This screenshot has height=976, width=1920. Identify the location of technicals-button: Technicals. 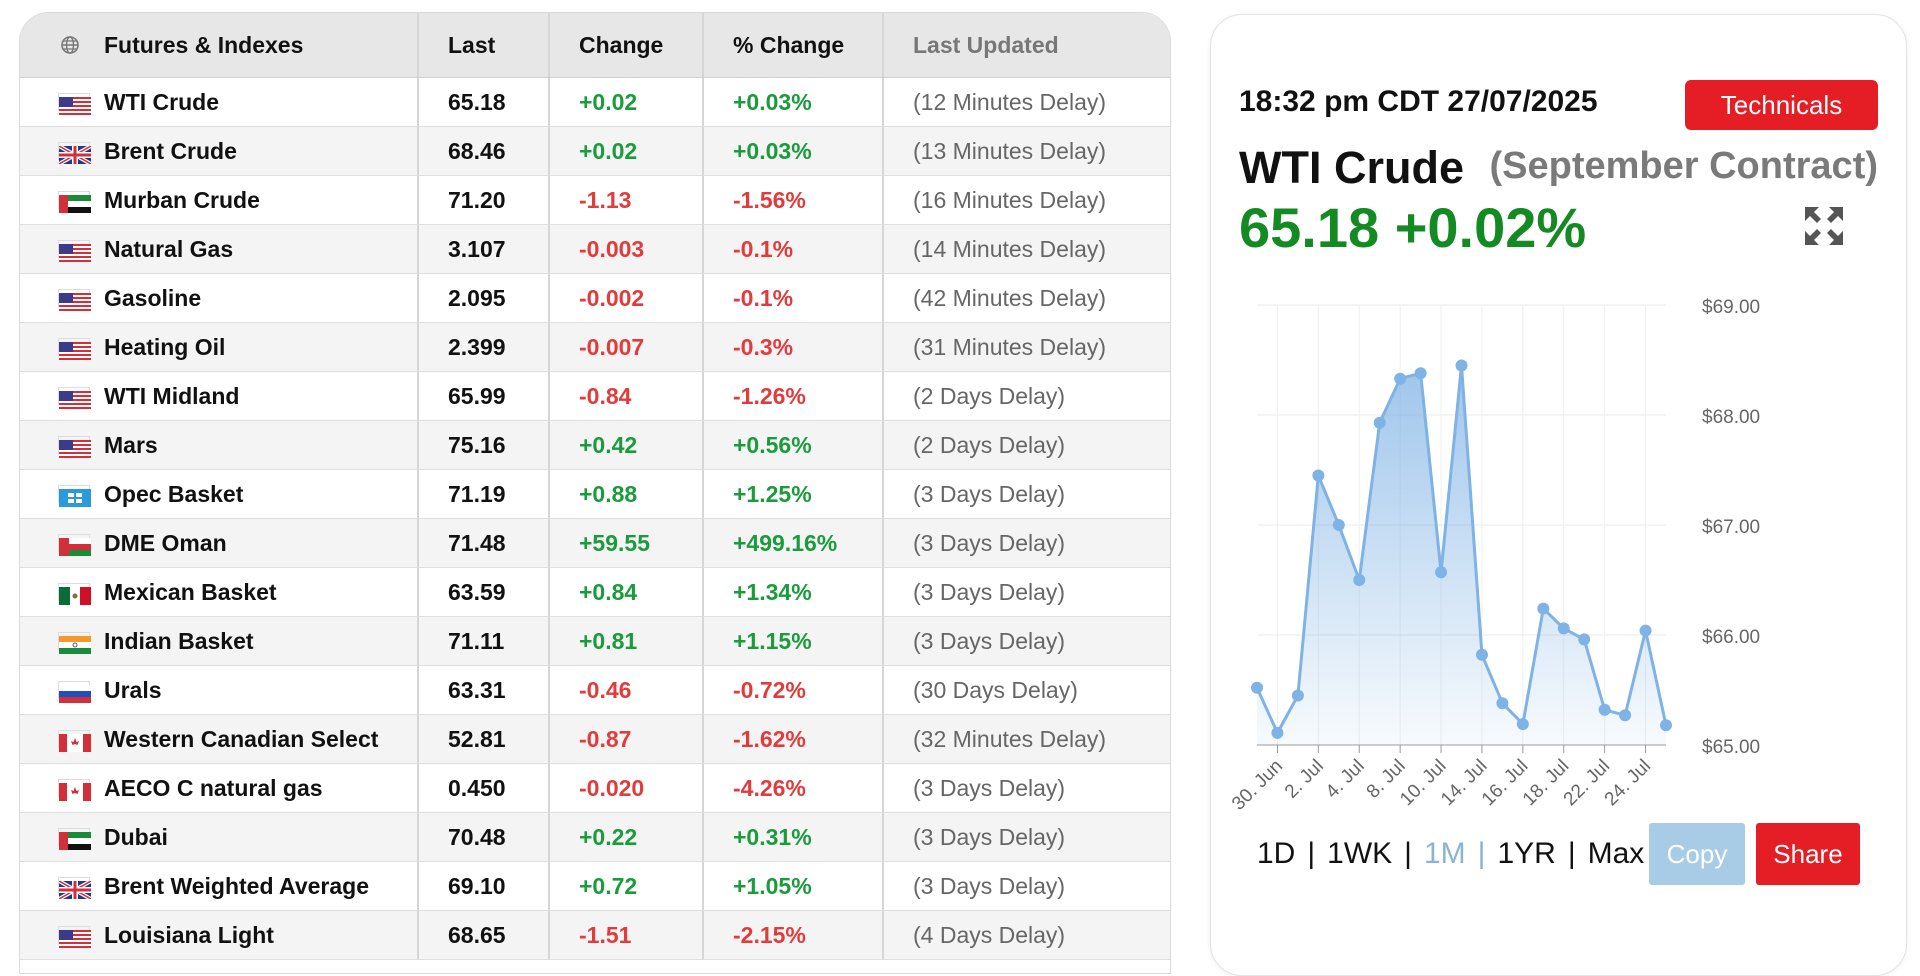
(1781, 105).